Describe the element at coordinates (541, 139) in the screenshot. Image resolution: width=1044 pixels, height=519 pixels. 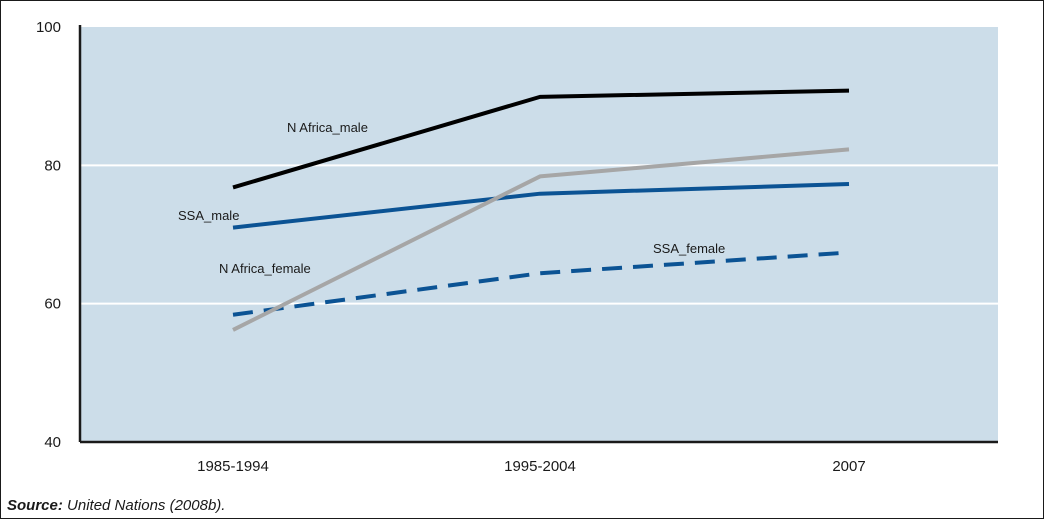
I see `series-line-n-africa-male` at that location.